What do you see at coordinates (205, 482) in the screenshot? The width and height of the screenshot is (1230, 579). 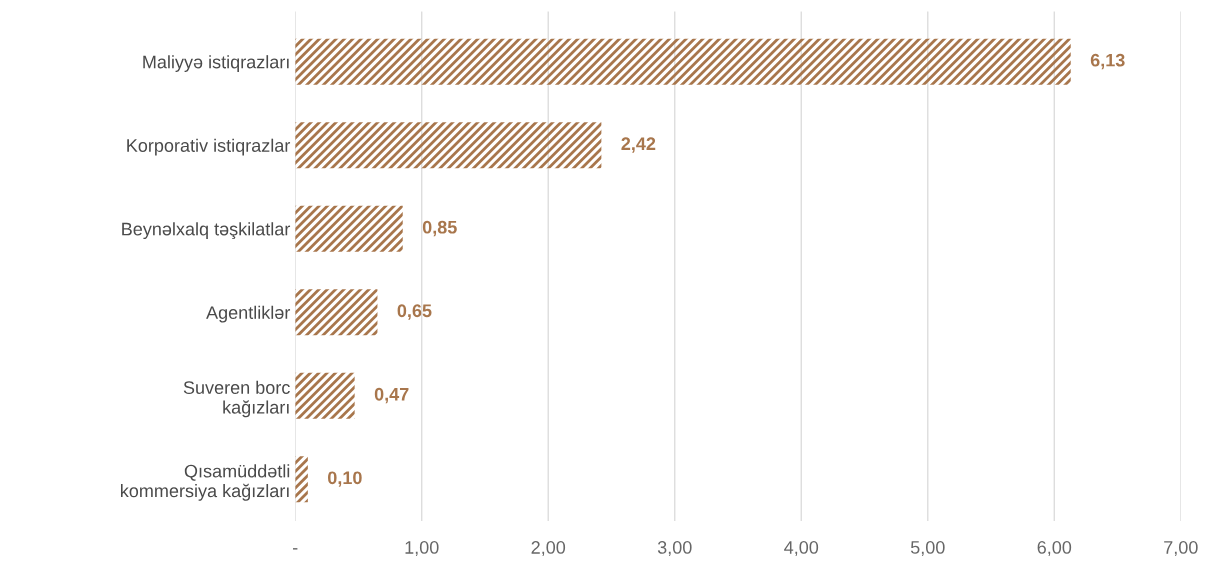 I see `y-tick-label: Qısamüddətli kommersiya kağızları` at bounding box center [205, 482].